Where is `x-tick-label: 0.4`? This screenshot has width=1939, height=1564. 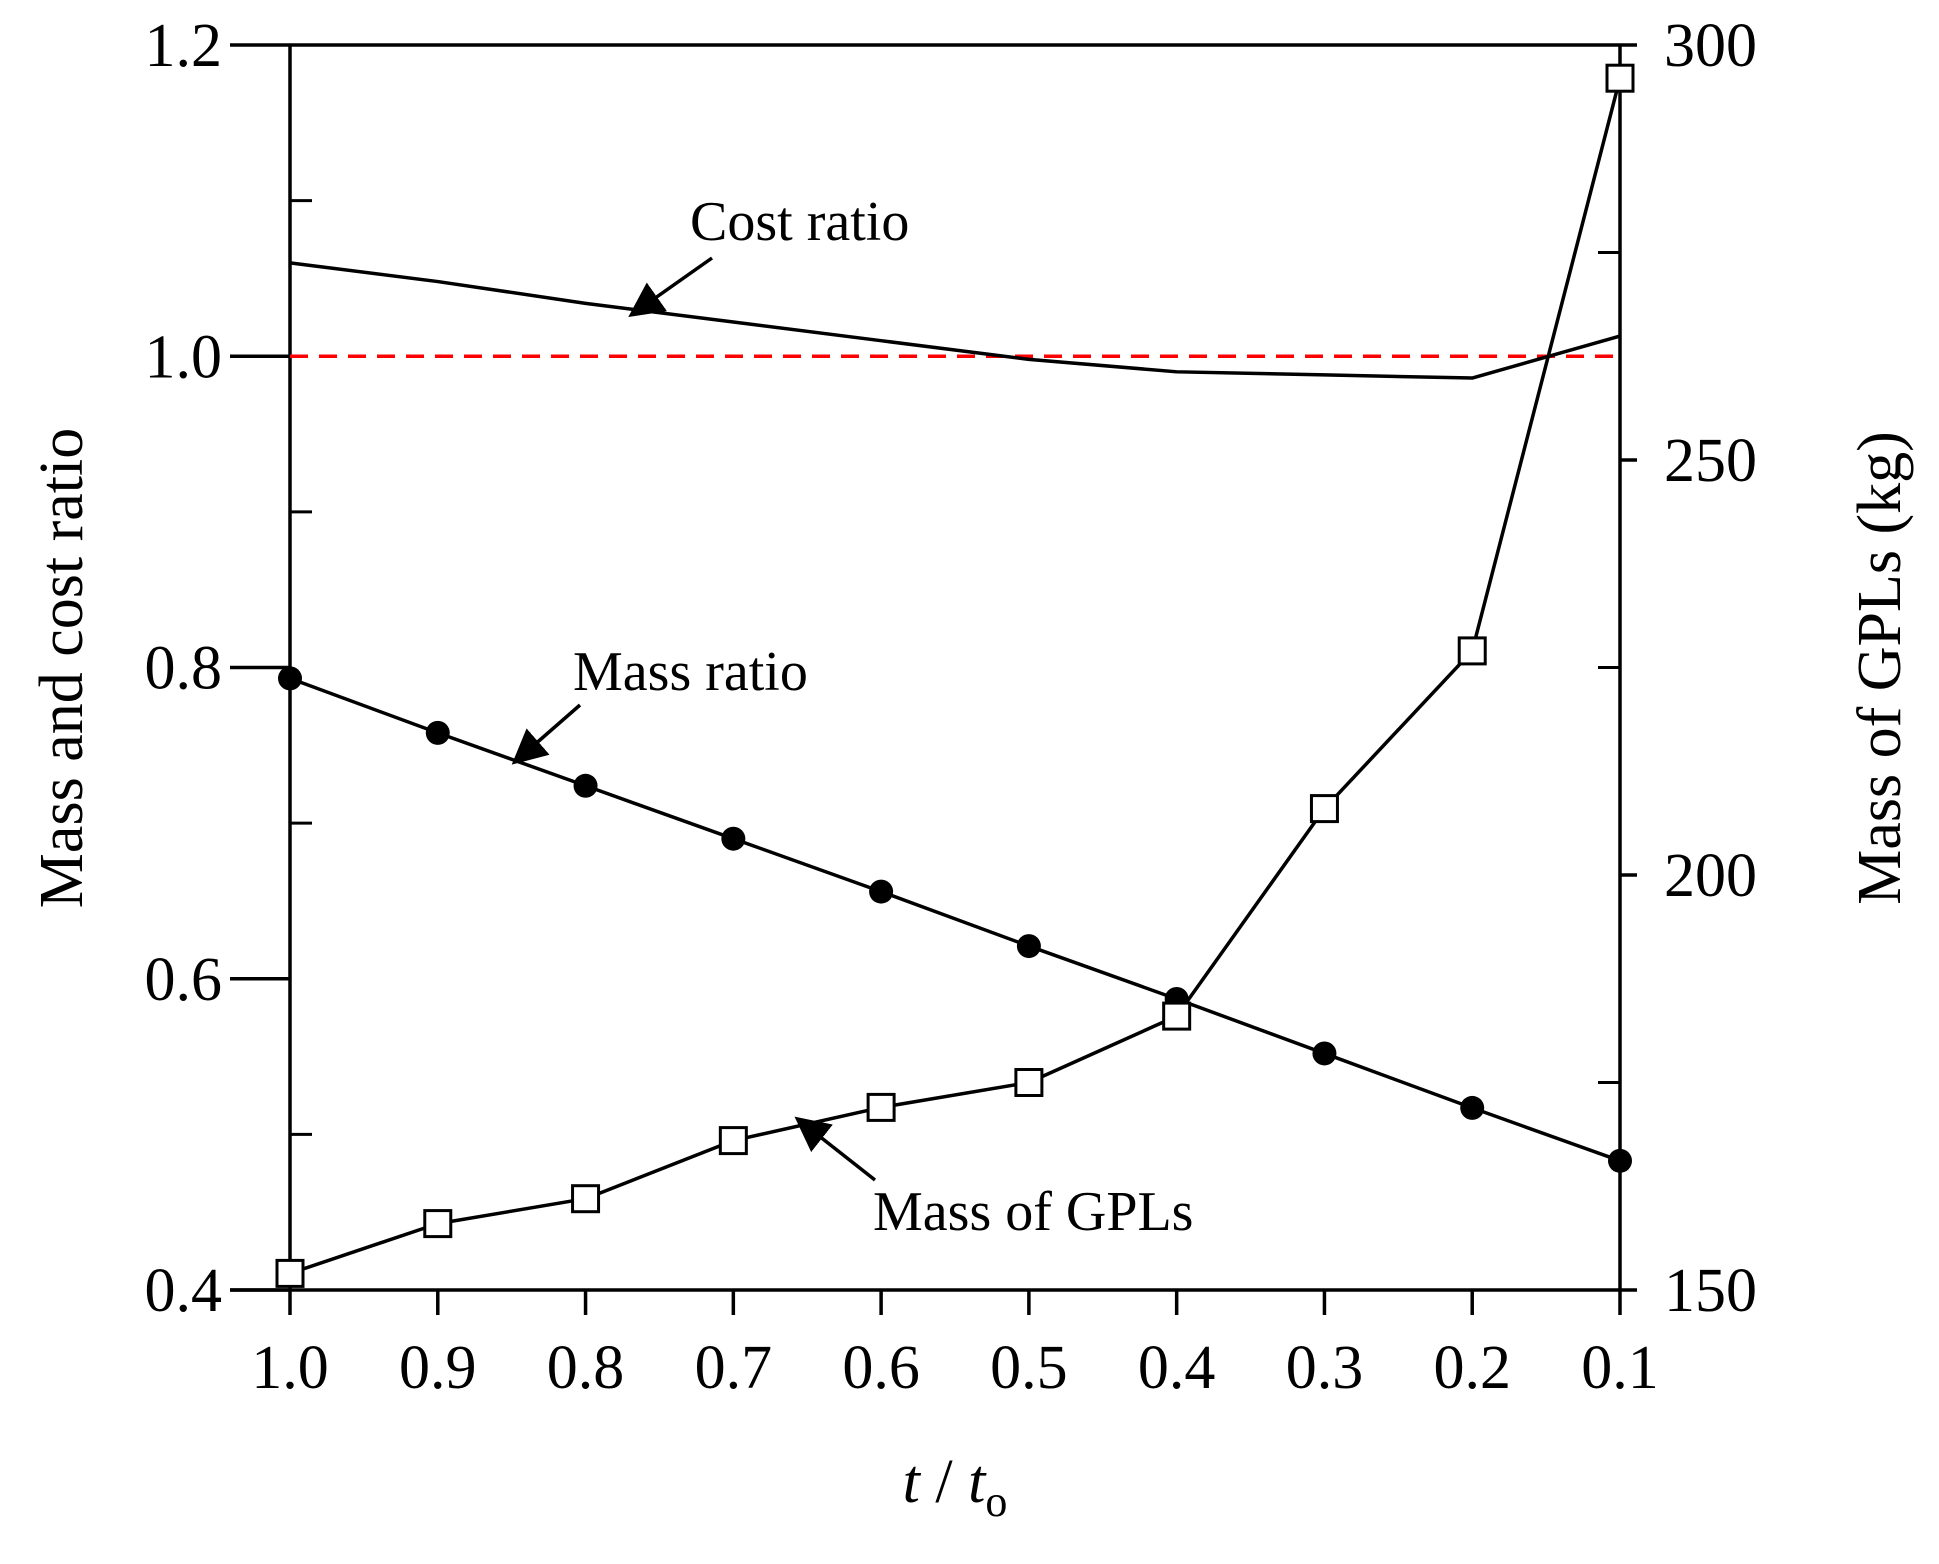 x-tick-label: 0.4 is located at coordinates (1177, 1368).